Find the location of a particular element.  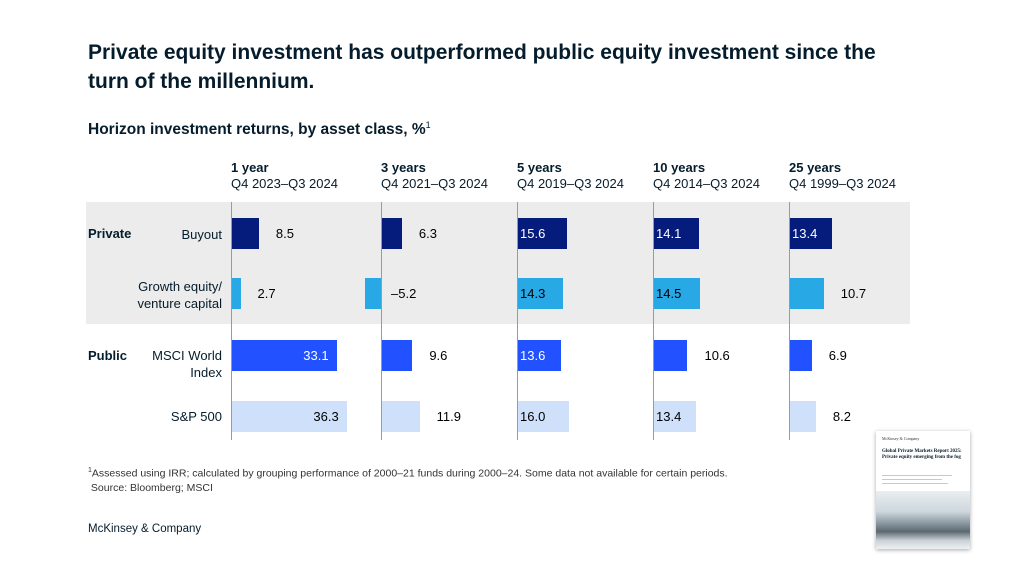

column-header: 3 years Q4 2021–Q3 2024 is located at coordinates (434, 176).